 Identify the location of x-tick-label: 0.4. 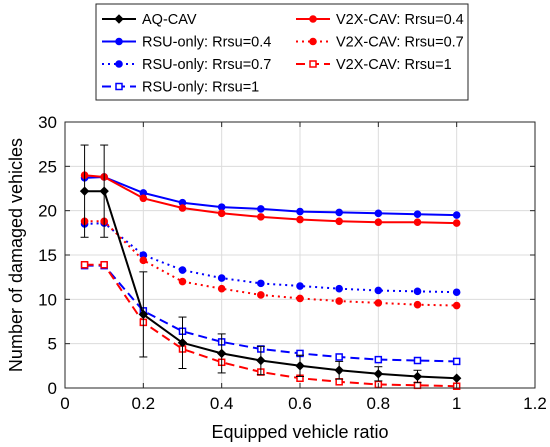
(222, 403).